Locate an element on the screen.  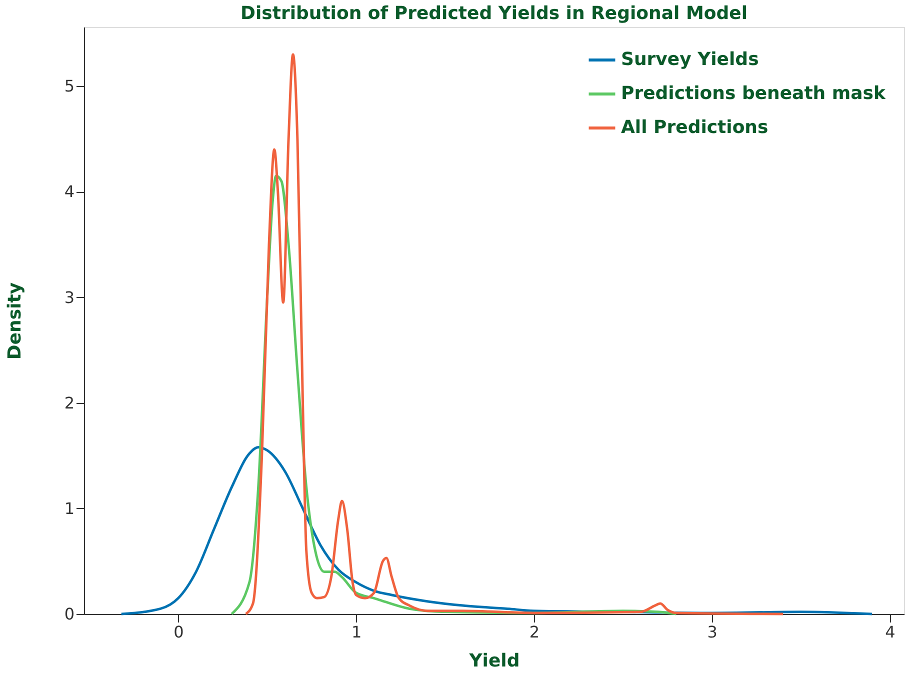
x-tick-label: 1 is located at coordinates (357, 632).